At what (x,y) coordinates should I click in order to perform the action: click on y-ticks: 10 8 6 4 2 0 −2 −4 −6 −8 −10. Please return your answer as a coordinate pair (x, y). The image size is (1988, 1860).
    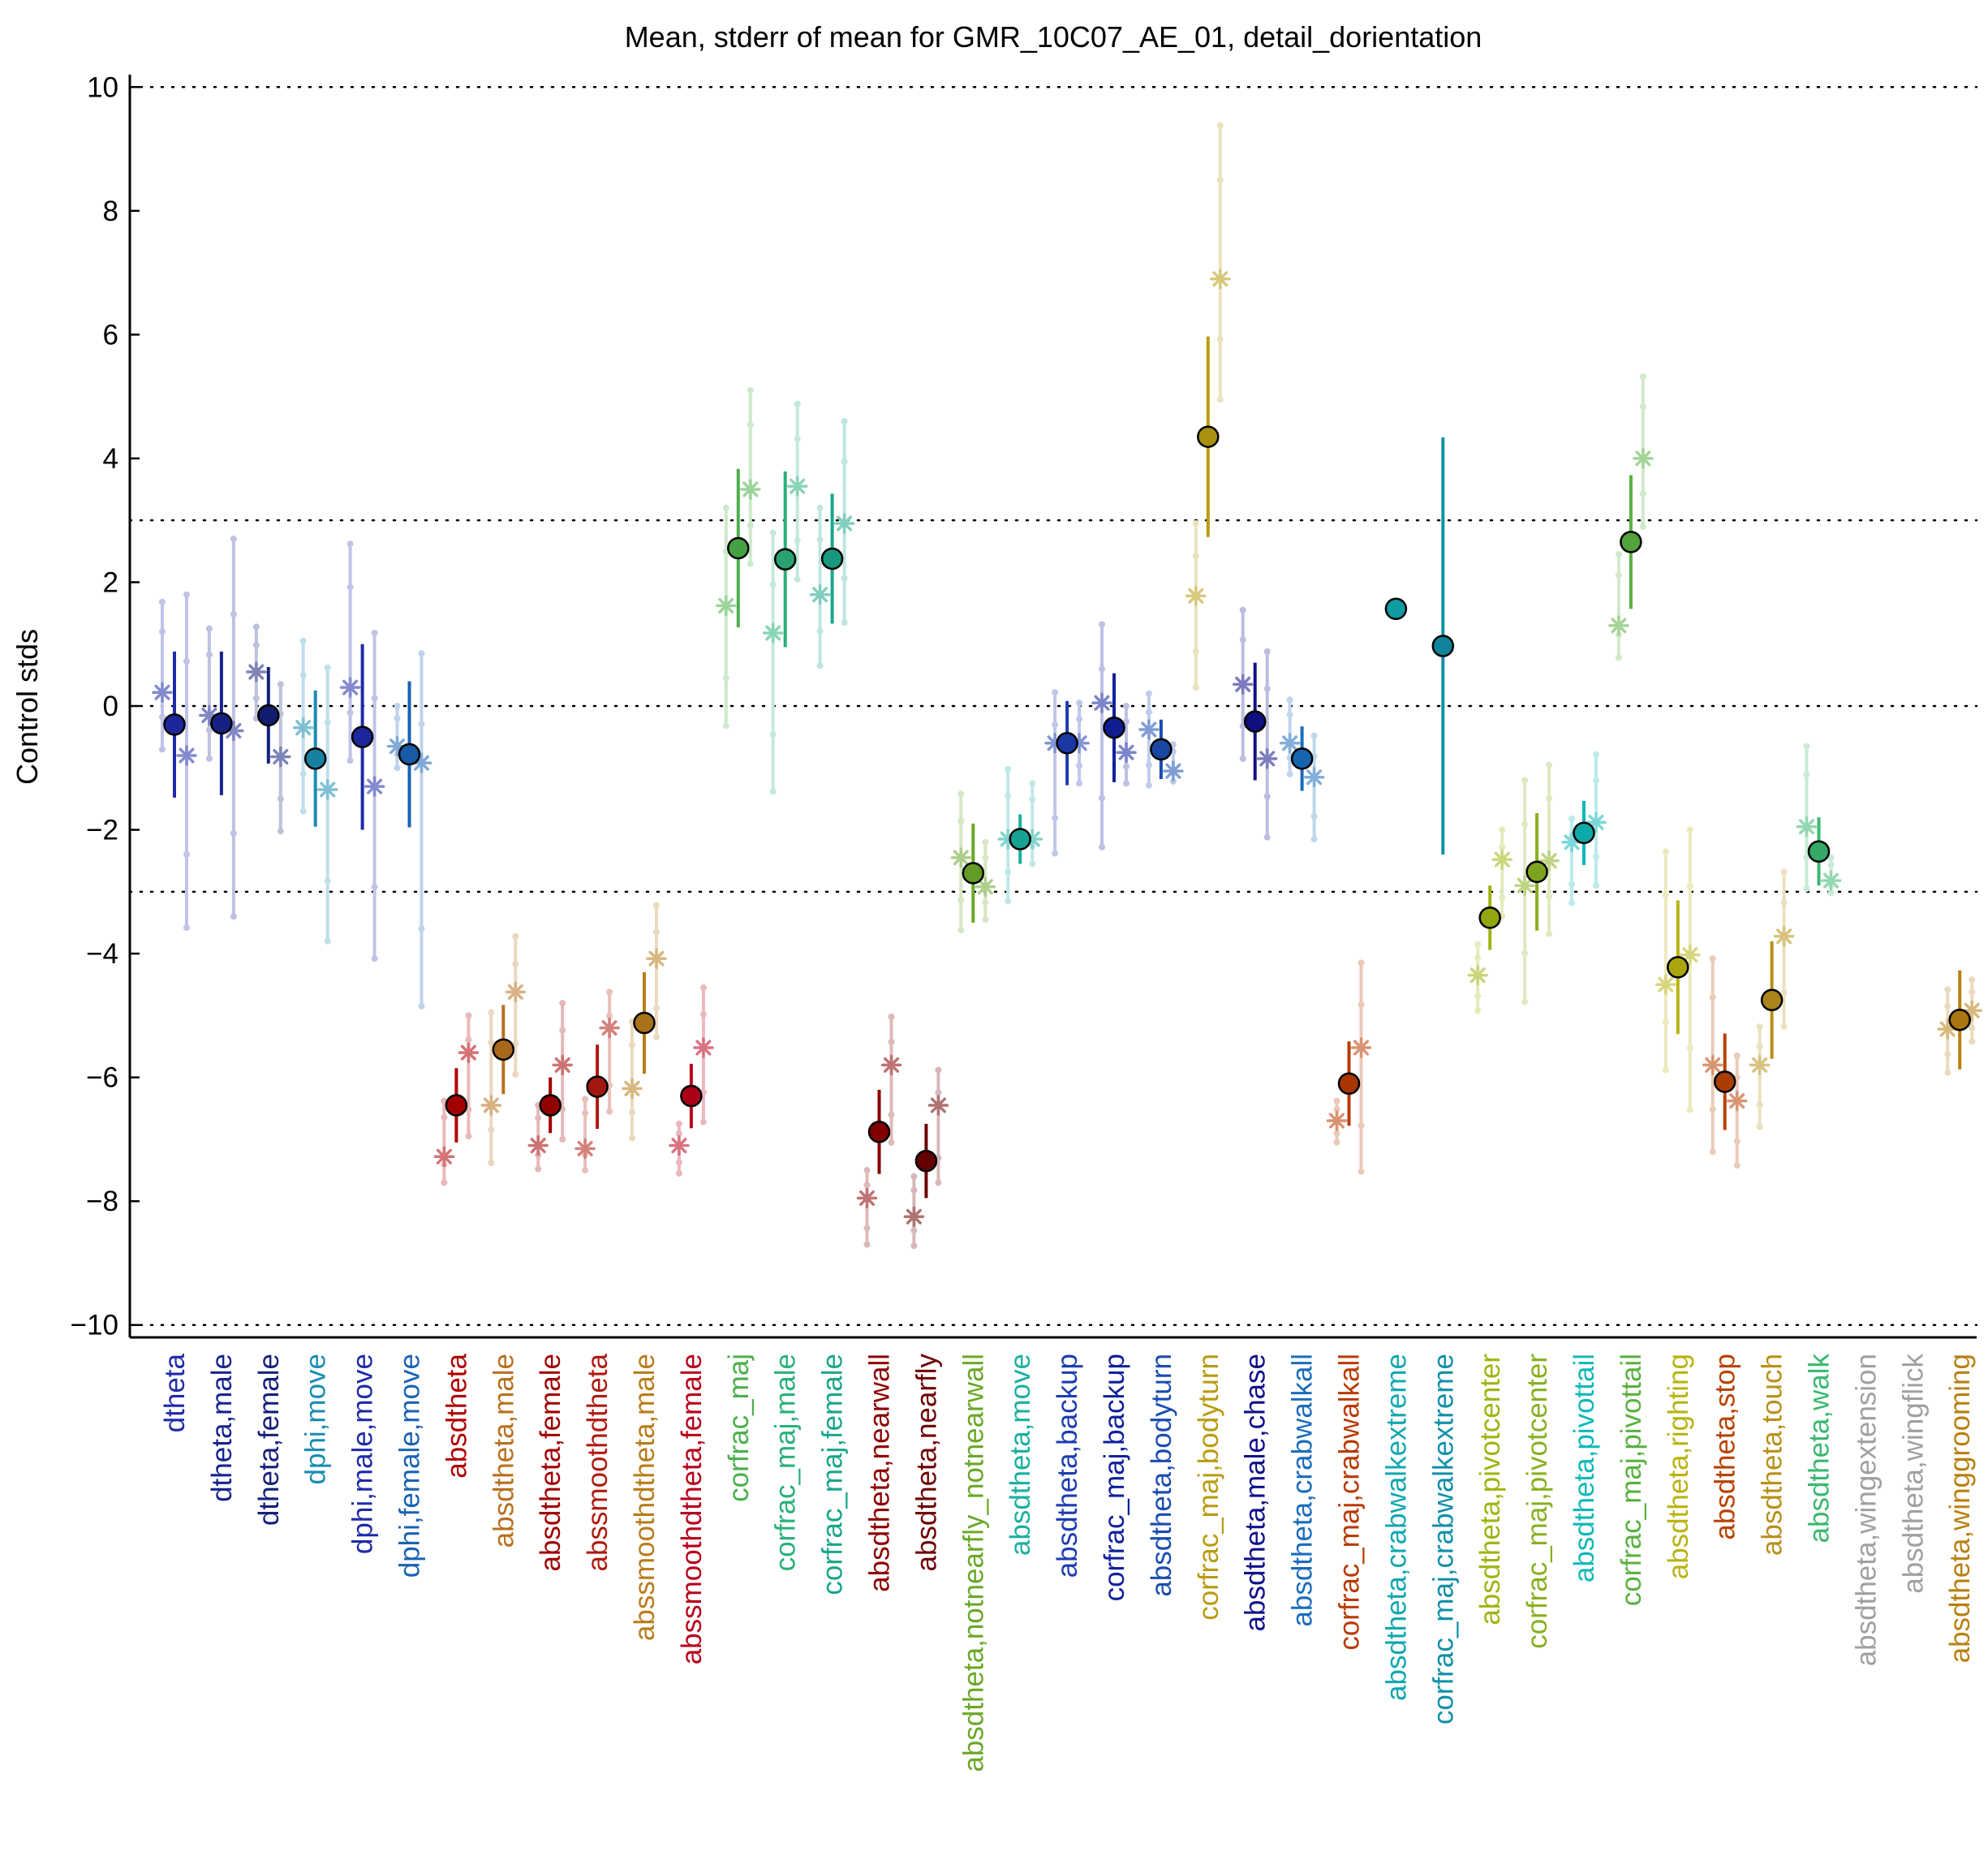
    Looking at the image, I should click on (105, 706).